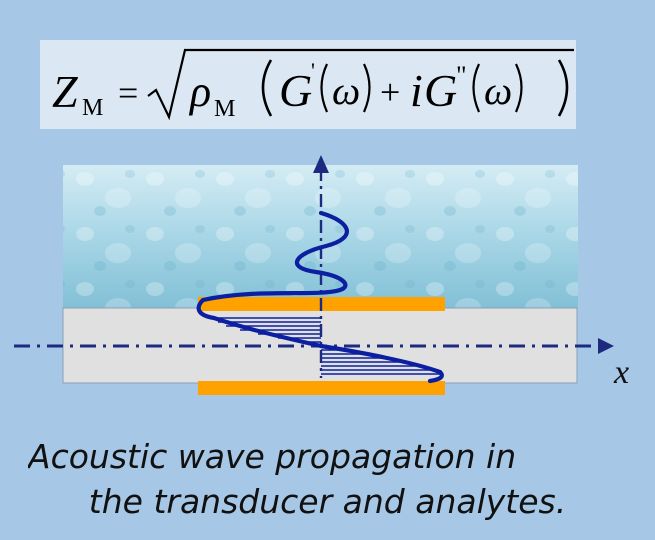 The height and width of the screenshot is (540, 655). What do you see at coordinates (313, 70) in the screenshot?
I see `formula-prime-mark: '` at bounding box center [313, 70].